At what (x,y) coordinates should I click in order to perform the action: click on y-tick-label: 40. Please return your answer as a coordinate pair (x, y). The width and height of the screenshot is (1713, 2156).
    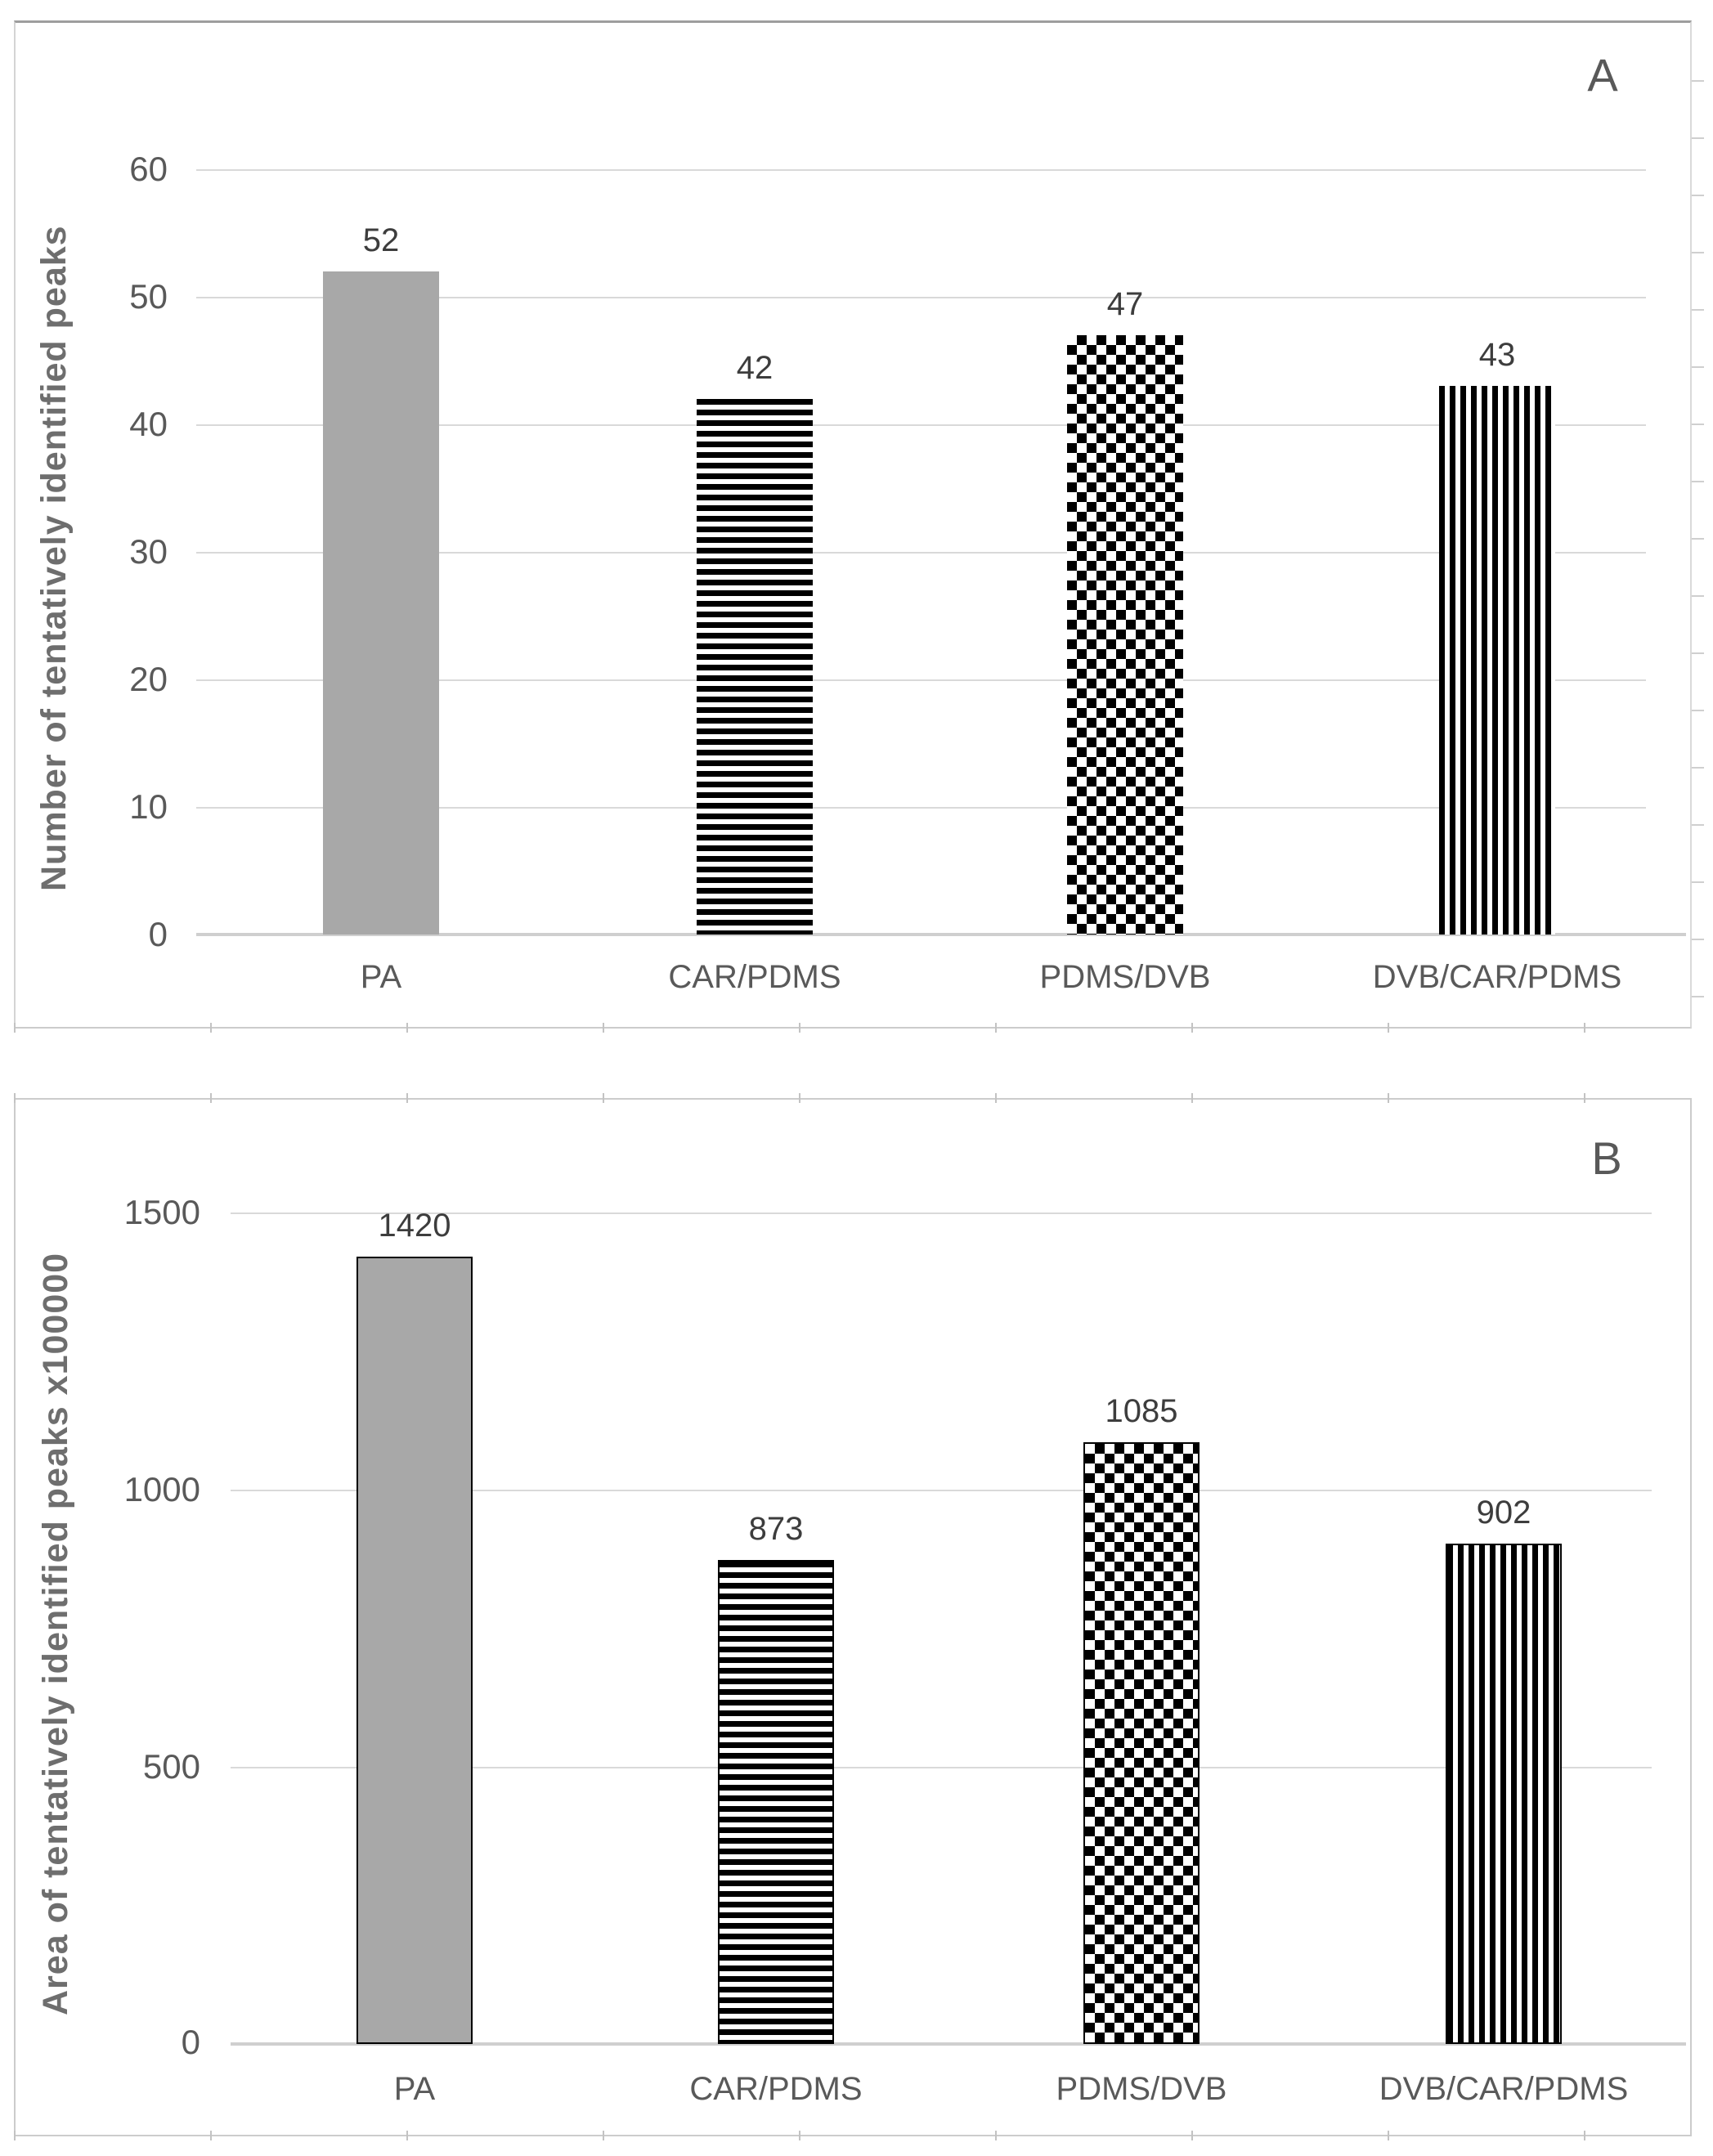
    Looking at the image, I should click on (148, 424).